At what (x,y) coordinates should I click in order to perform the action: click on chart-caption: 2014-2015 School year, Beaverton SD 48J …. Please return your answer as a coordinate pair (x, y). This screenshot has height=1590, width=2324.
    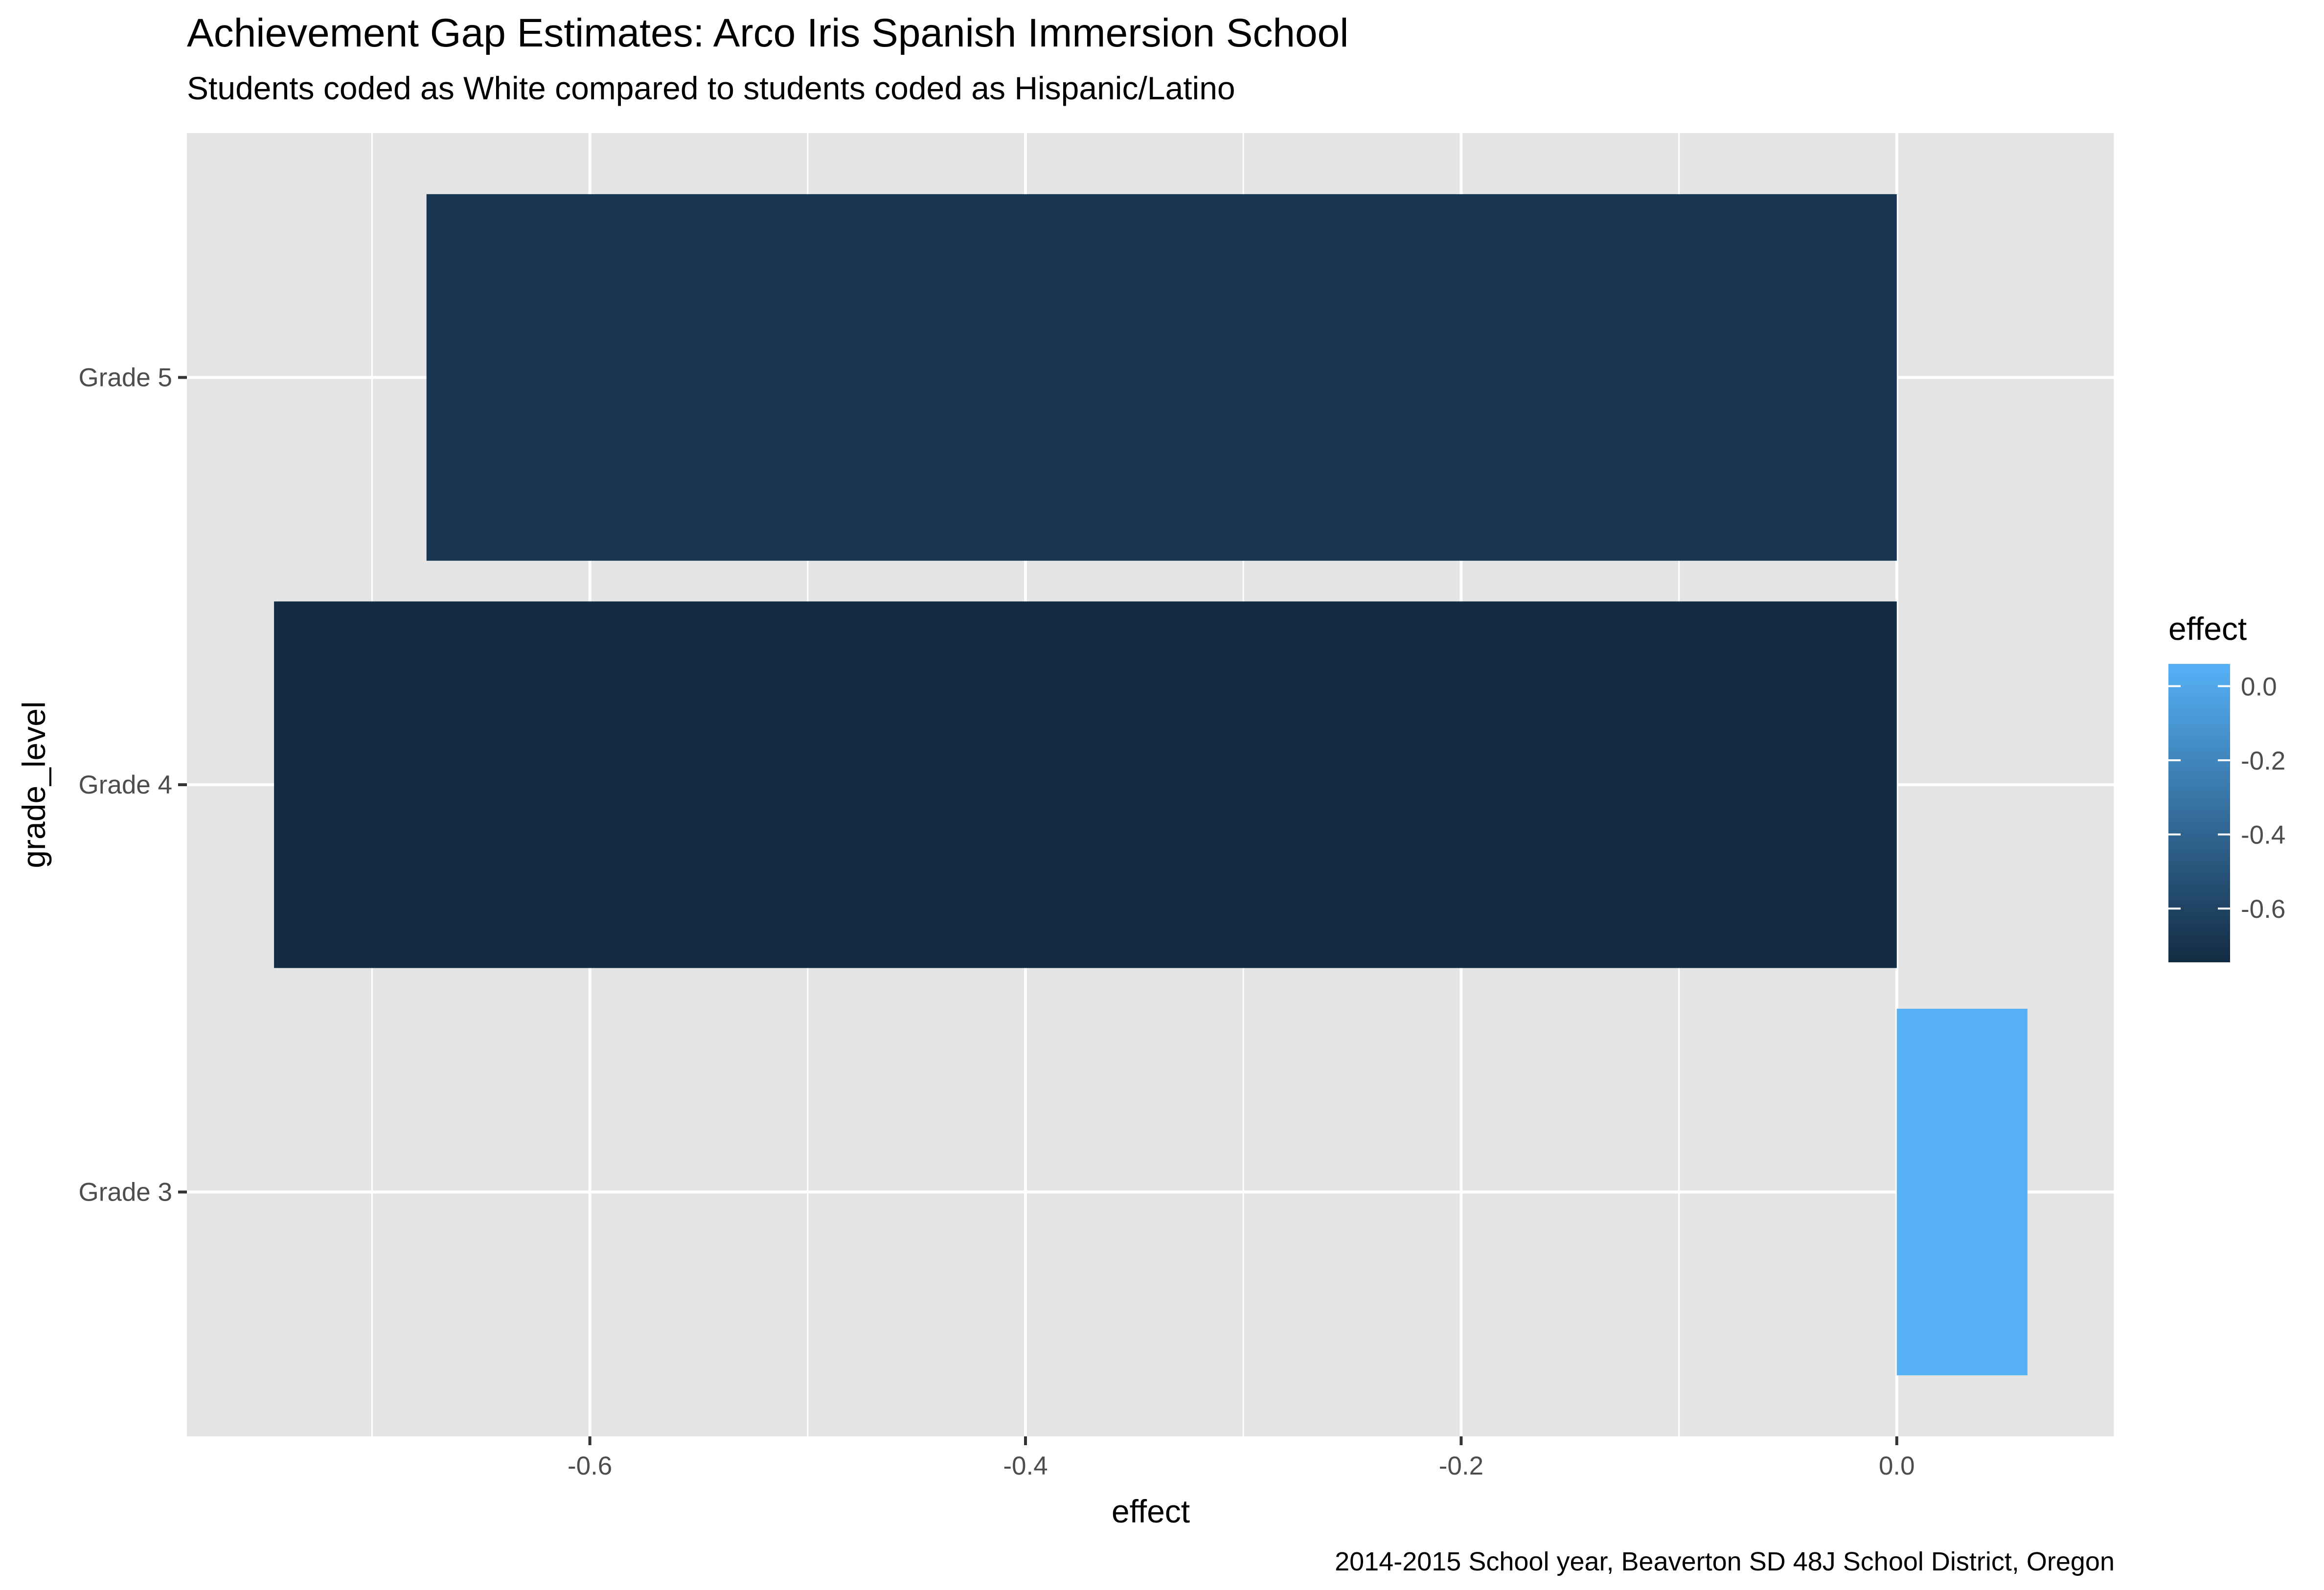
    Looking at the image, I should click on (1725, 1562).